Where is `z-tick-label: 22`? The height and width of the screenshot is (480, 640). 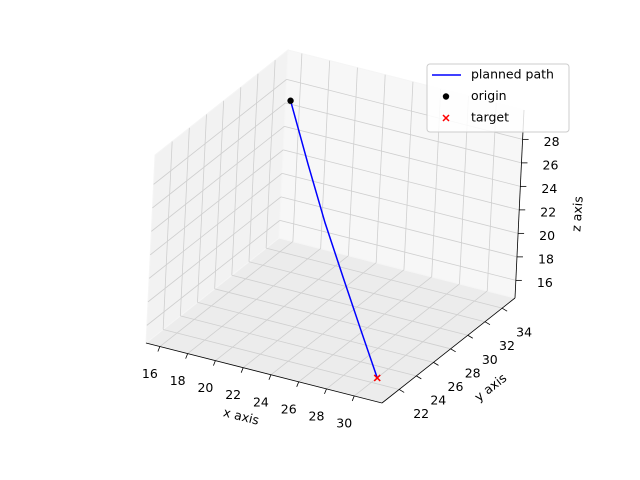 z-tick-label: 22 is located at coordinates (548, 211).